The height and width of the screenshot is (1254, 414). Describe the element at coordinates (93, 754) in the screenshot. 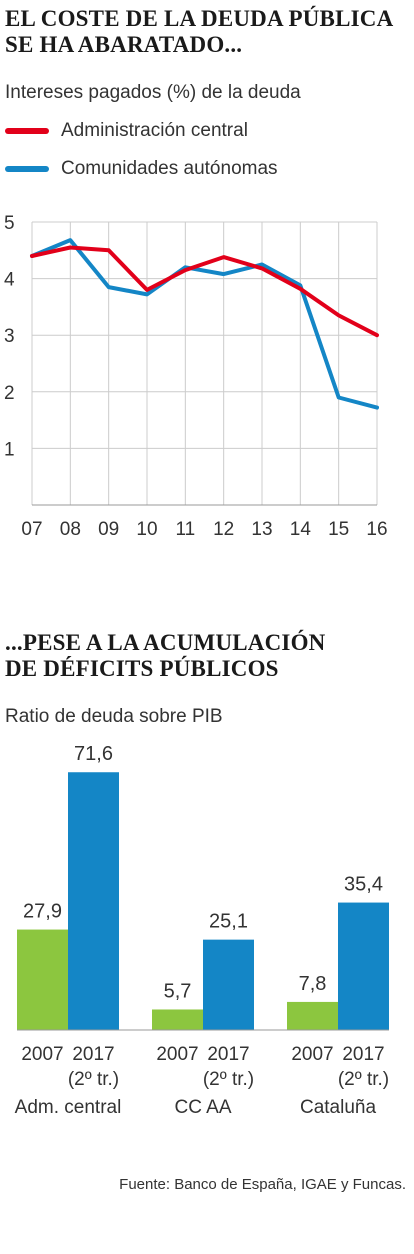

I see `bar-value-label: 71,6` at that location.